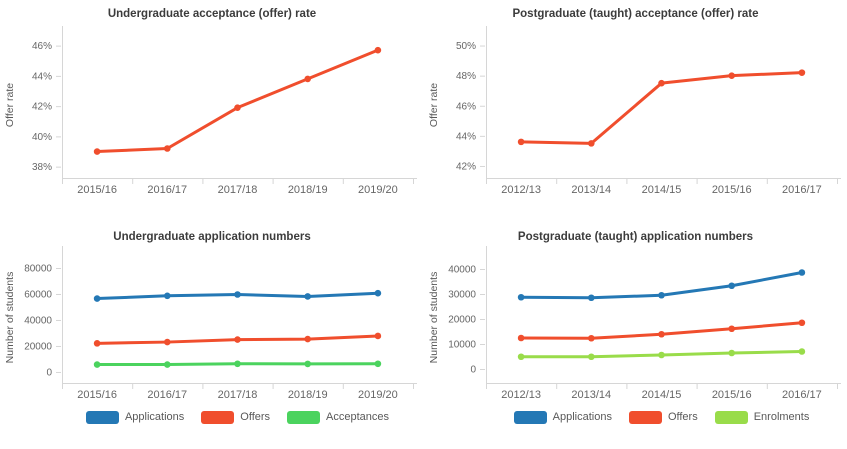  Describe the element at coordinates (530, 417) in the screenshot. I see `legend-swatch-applications` at that location.